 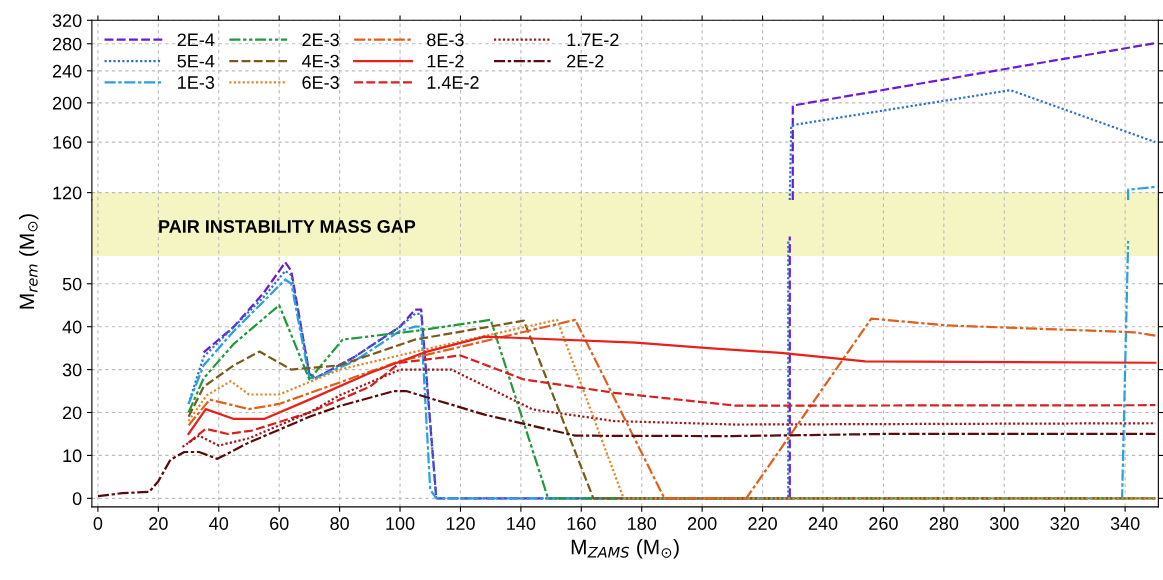 I want to click on legend-label: 1E-2, so click(x=445, y=61).